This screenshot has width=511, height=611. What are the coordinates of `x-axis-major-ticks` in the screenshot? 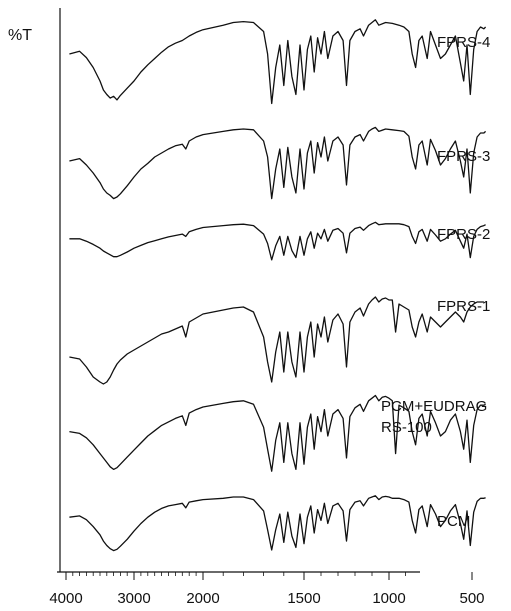 It's located at (269, 576).